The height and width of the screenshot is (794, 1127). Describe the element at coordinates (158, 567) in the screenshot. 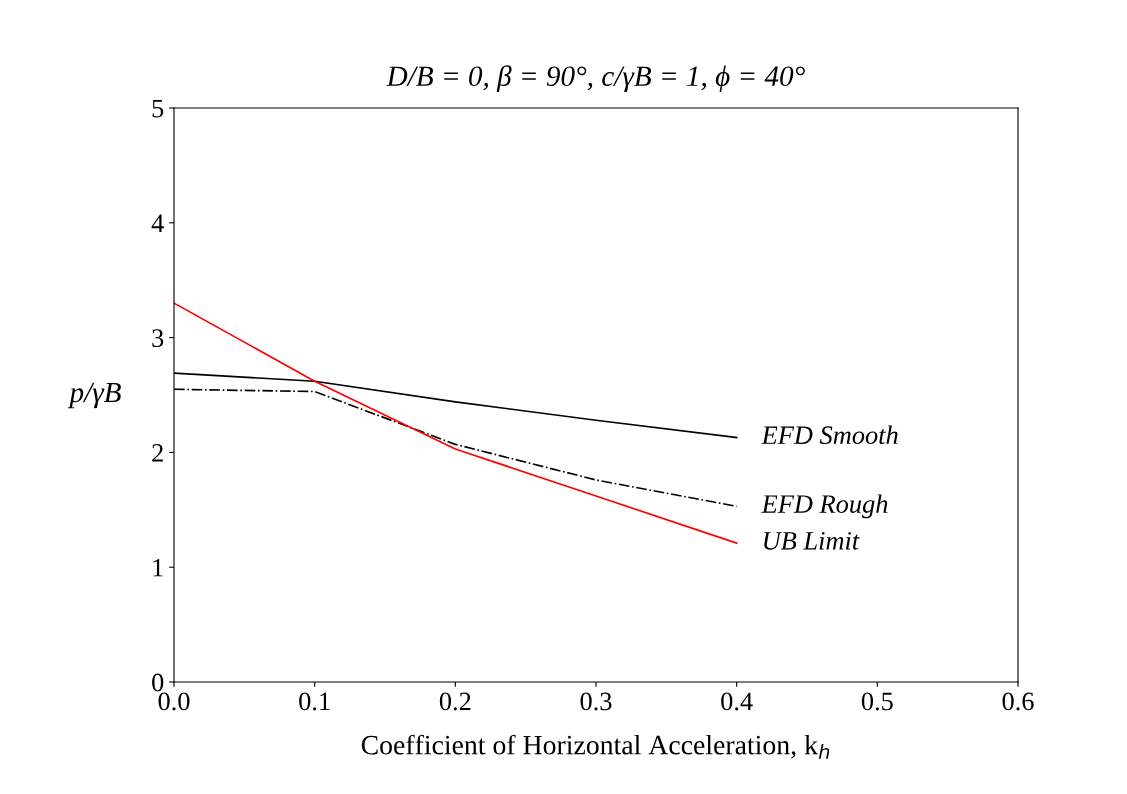

I see `y-tick-label: 1` at that location.